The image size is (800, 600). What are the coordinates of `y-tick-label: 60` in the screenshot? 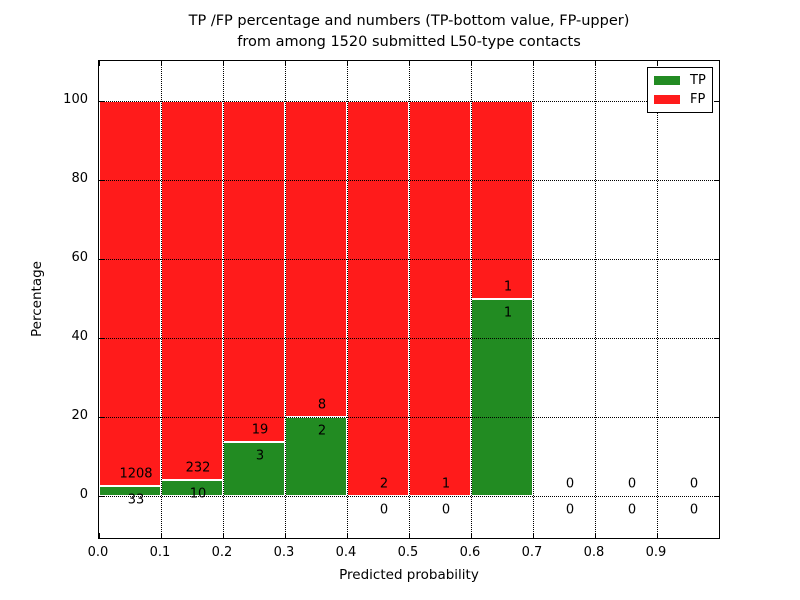 It's located at (79, 257).